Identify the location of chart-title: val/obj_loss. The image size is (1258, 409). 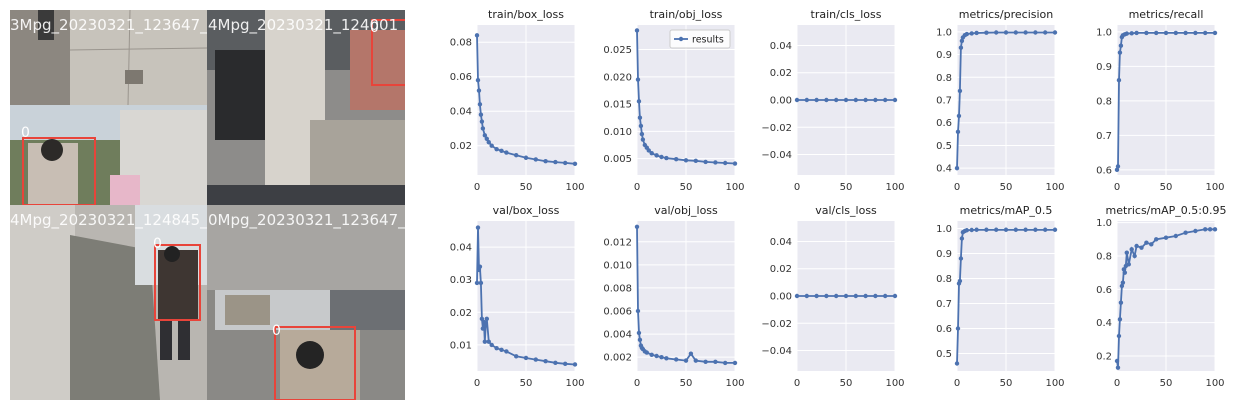
(686, 210).